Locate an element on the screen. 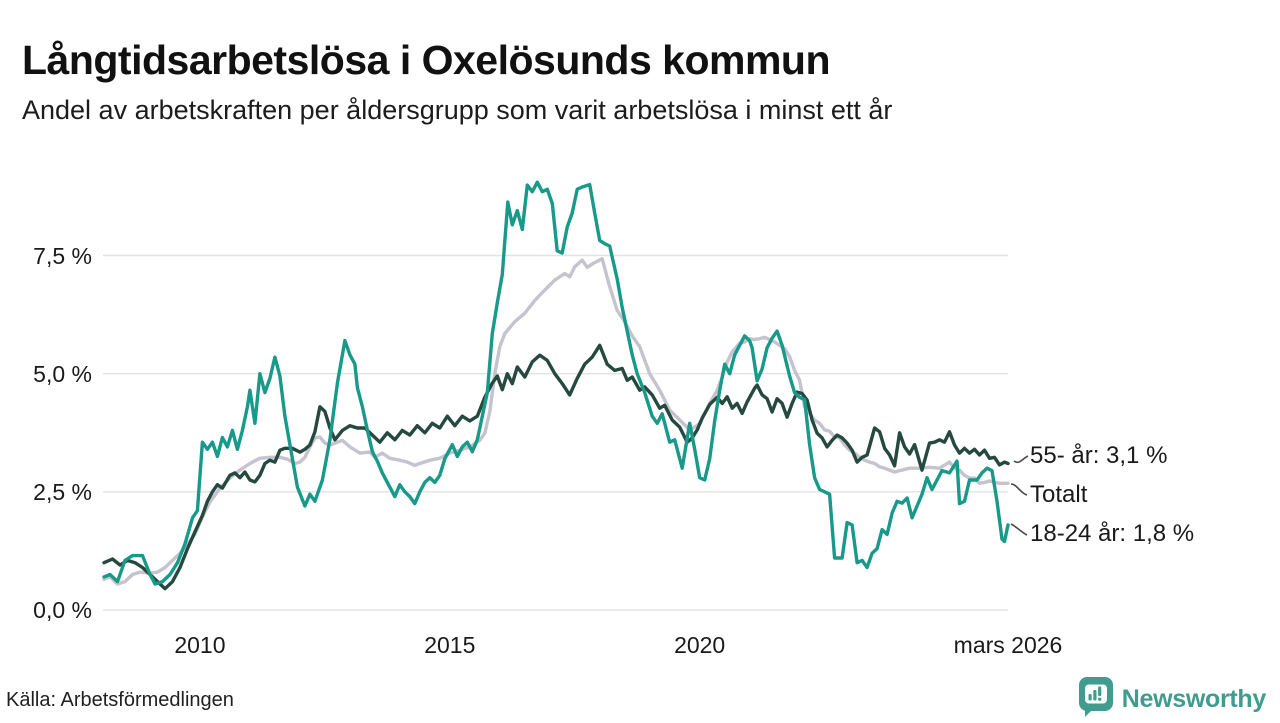  newsworthy-brand: Newsworthy is located at coordinates (1172, 699).